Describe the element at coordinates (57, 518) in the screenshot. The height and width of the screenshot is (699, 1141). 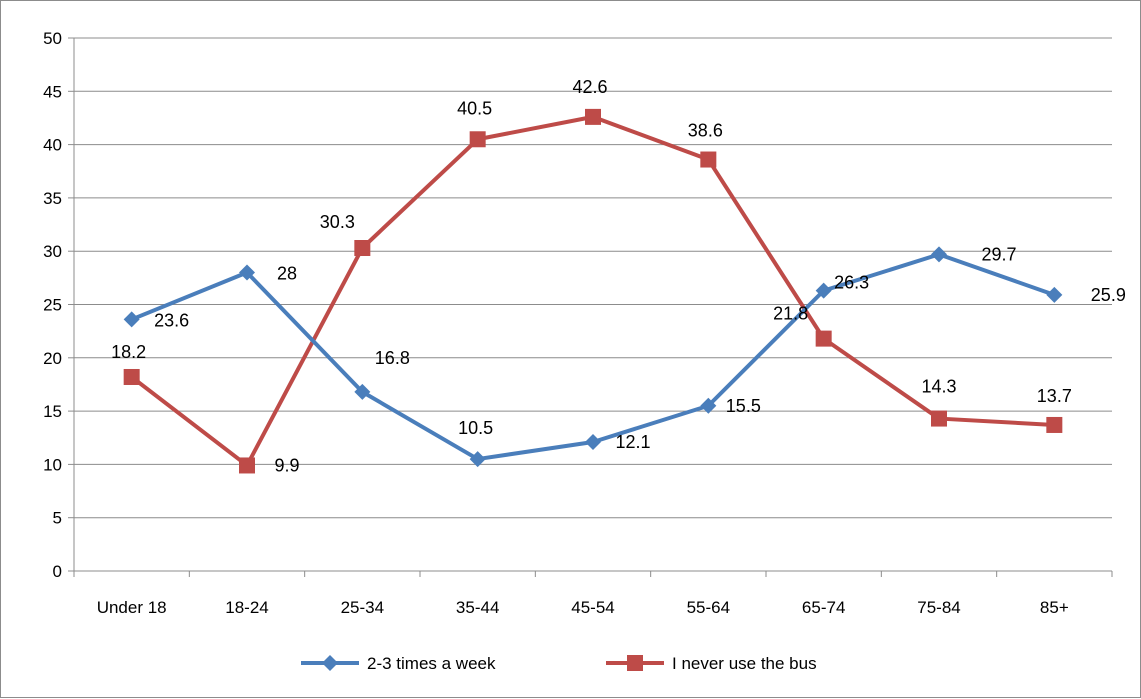
I see `y-tick-label: 5` at that location.